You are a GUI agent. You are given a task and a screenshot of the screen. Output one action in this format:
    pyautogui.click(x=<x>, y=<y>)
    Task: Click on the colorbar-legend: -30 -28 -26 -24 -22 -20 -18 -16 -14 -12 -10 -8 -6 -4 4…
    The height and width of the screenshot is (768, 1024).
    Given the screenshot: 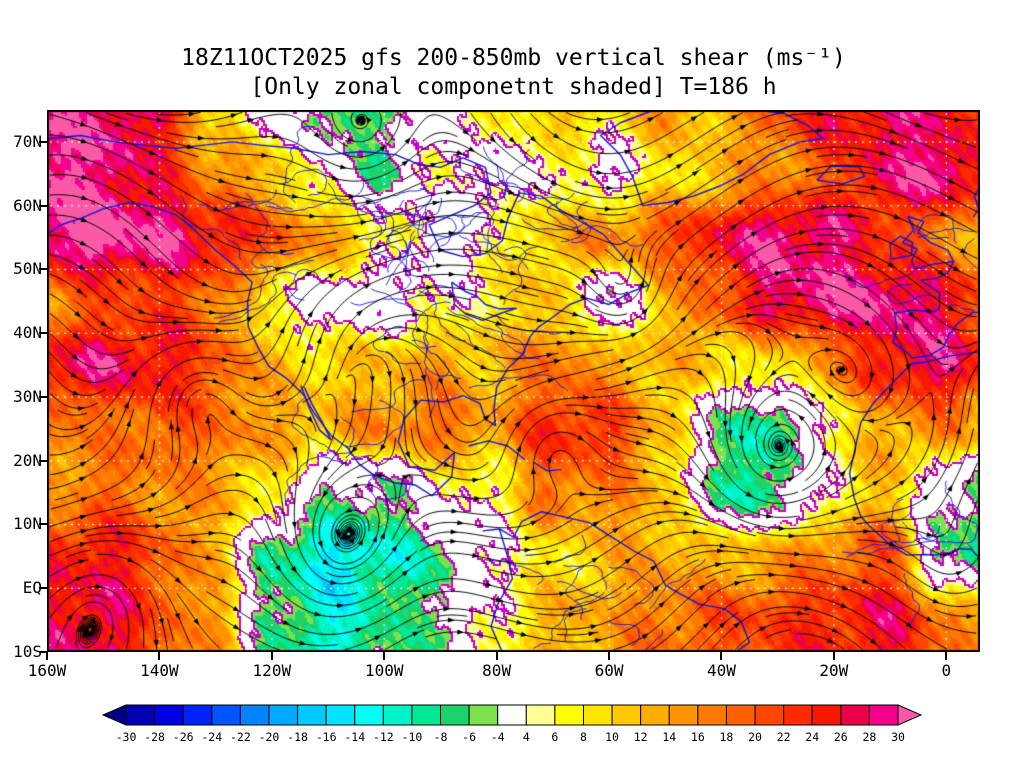 What is the action you would take?
    pyautogui.click(x=512, y=727)
    